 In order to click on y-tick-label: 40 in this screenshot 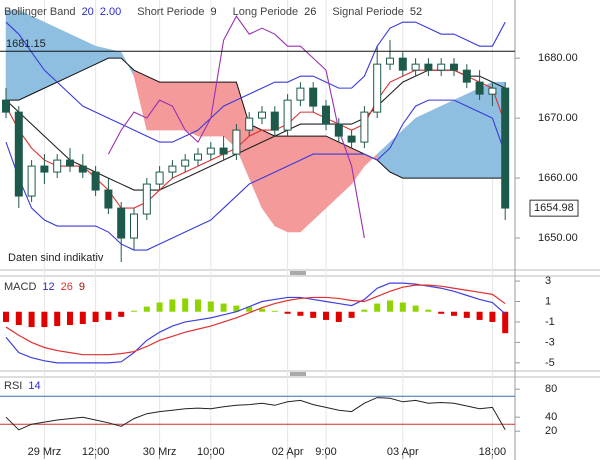, I will do `click(551, 417)`.